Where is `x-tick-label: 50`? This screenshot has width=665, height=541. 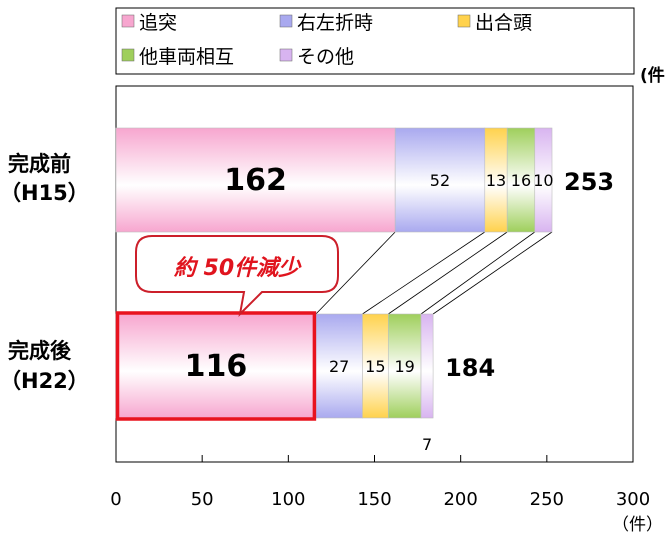
x-tick-label: 50 is located at coordinates (202, 499).